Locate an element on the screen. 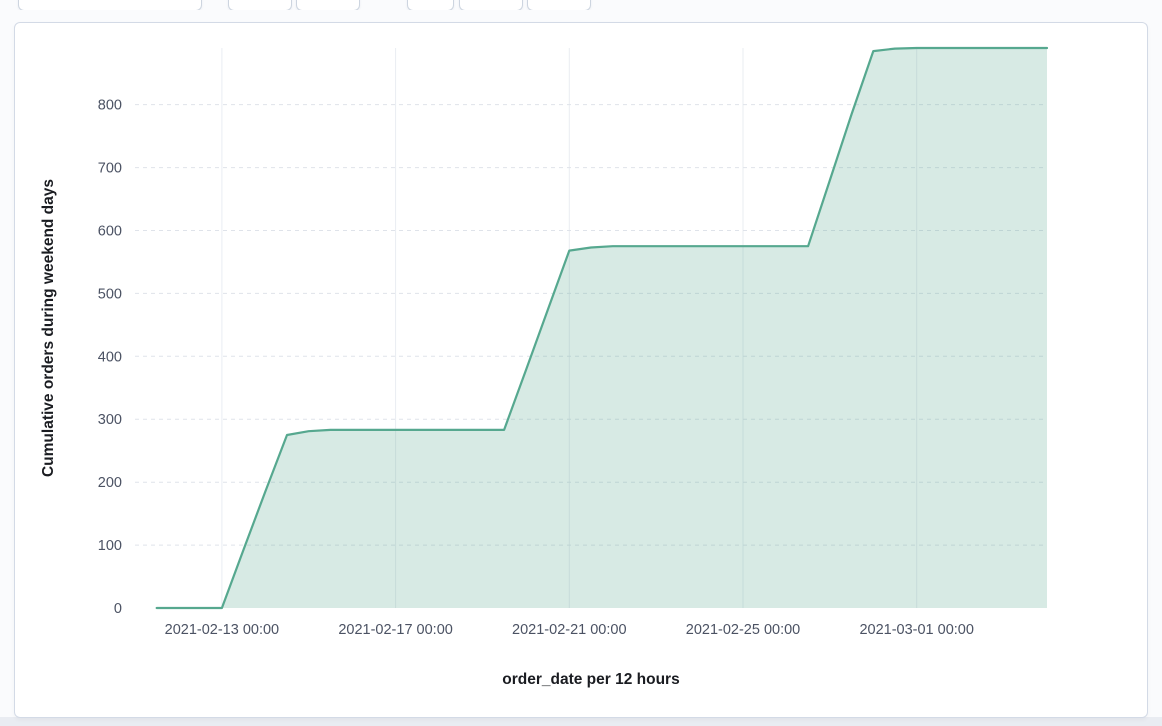  y-tick-label: 200 is located at coordinates (110, 483).